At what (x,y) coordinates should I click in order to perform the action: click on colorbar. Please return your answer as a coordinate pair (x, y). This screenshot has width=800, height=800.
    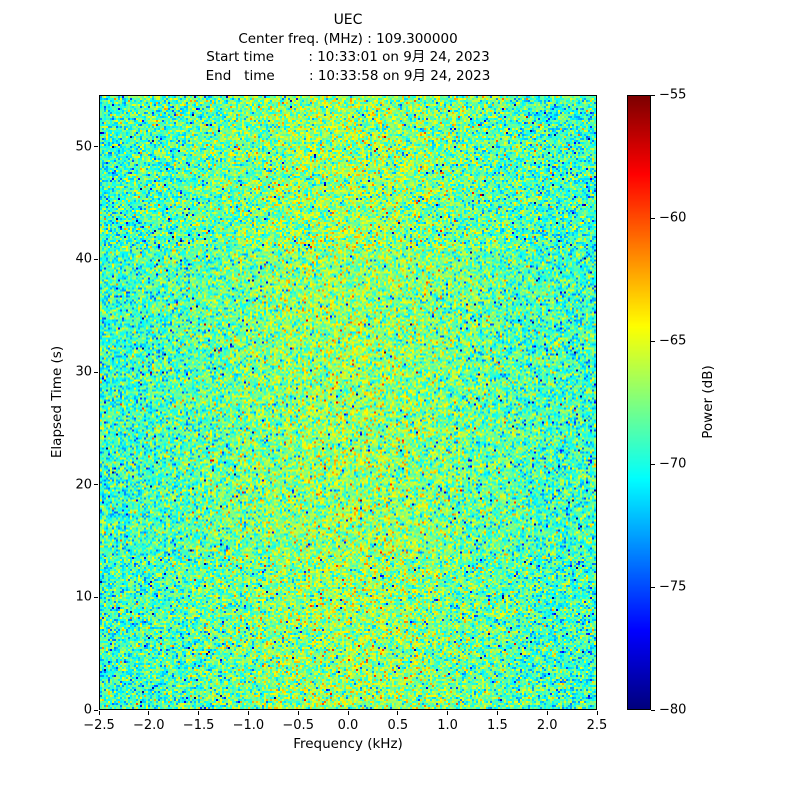
    Looking at the image, I should click on (639, 402).